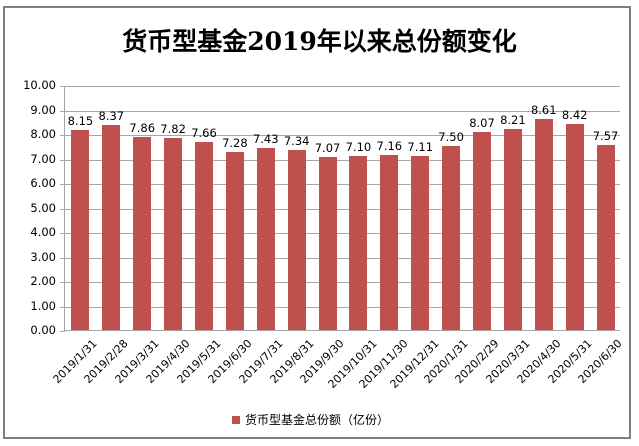 This screenshot has height=446, width=639. Describe the element at coordinates (296, 141) in the screenshot. I see `data-label: 7.34` at that location.